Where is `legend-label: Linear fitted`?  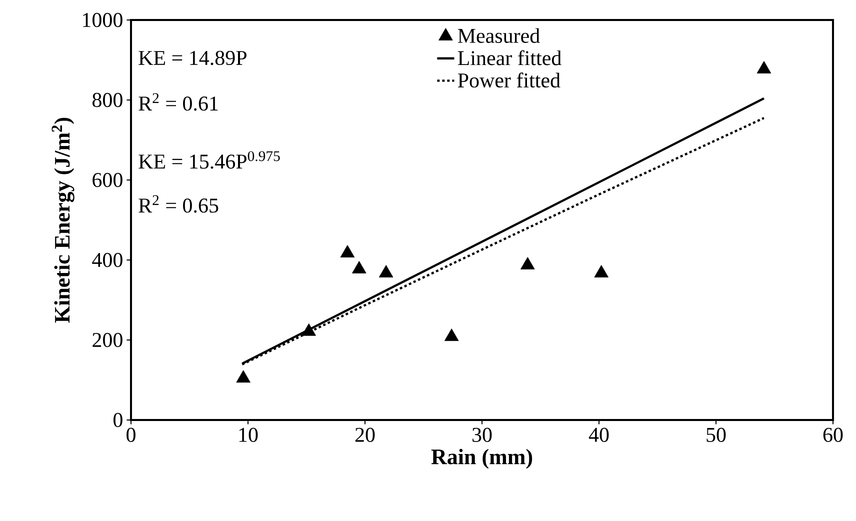
legend-label: Linear fitted is located at coordinates (510, 58).